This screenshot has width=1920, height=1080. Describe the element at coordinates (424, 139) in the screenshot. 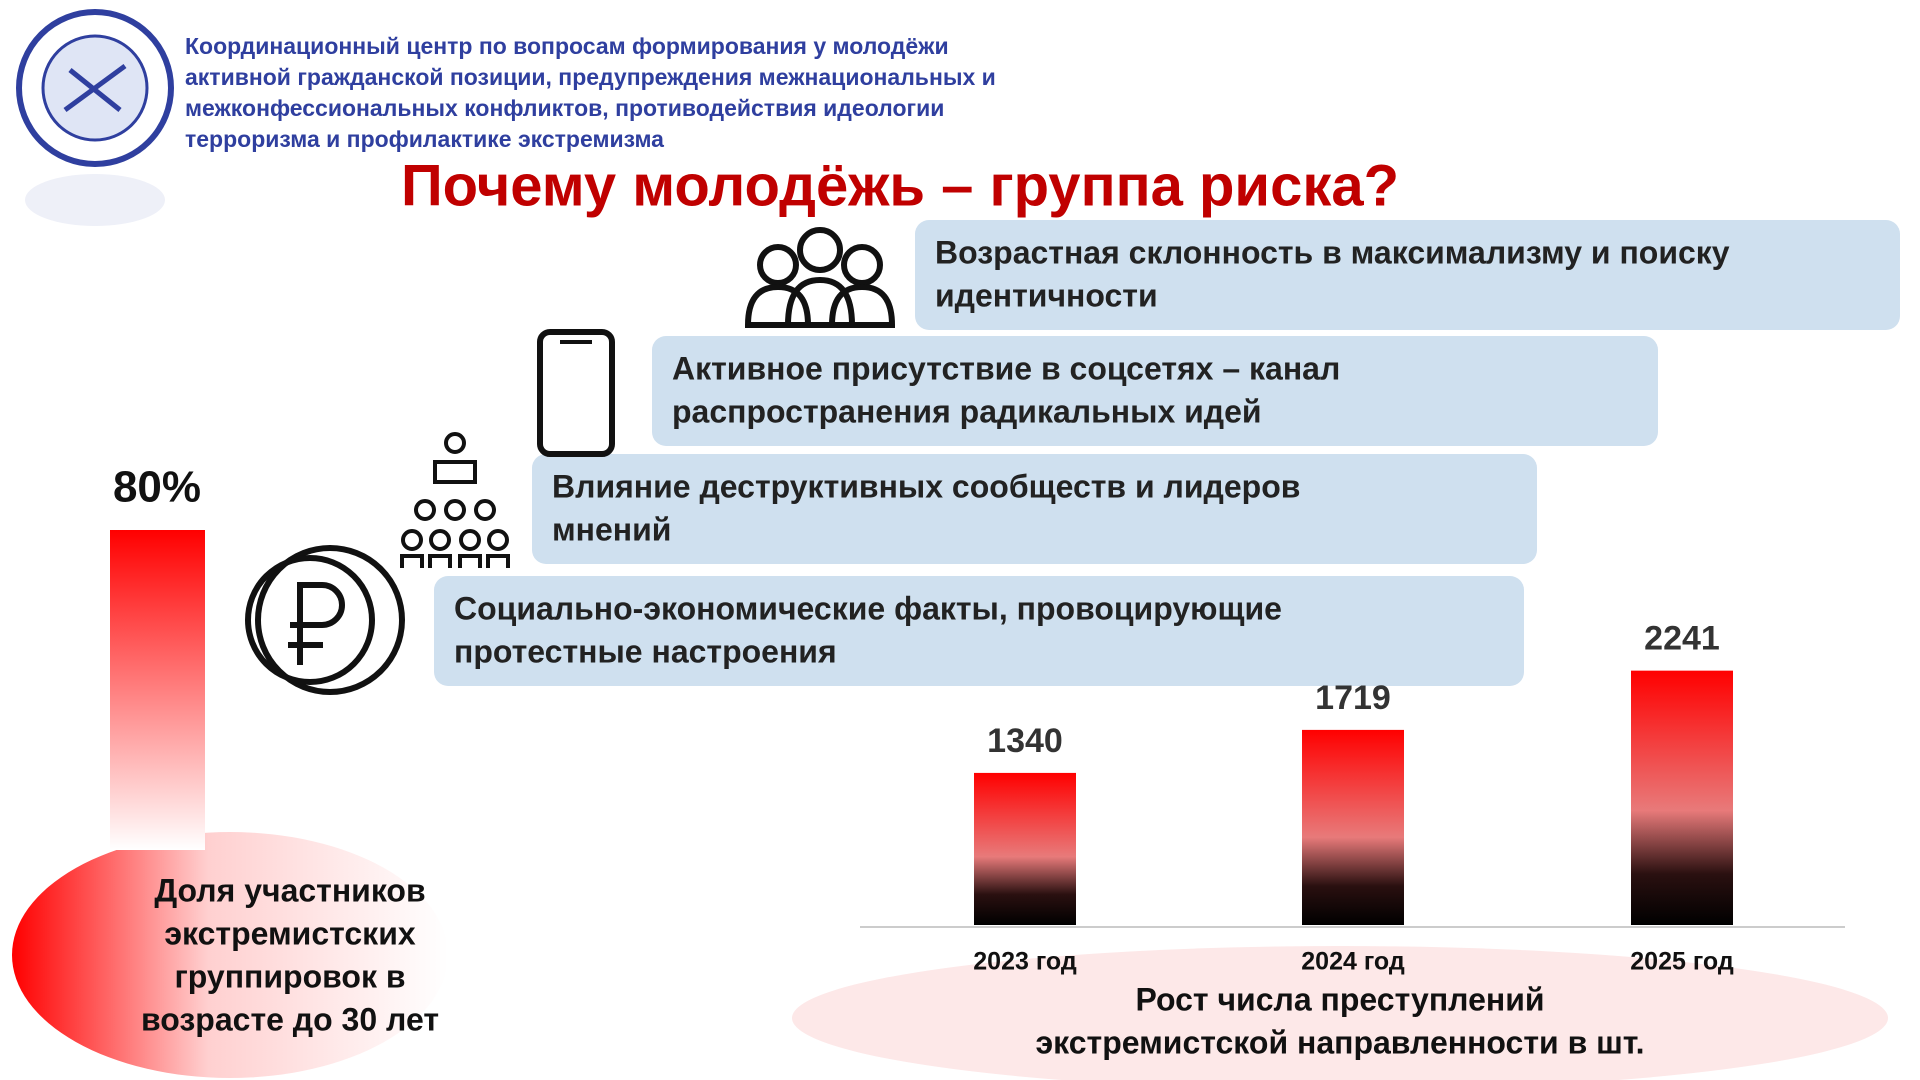

I see `header-line: терроризма и профилактике экстремизма` at that location.